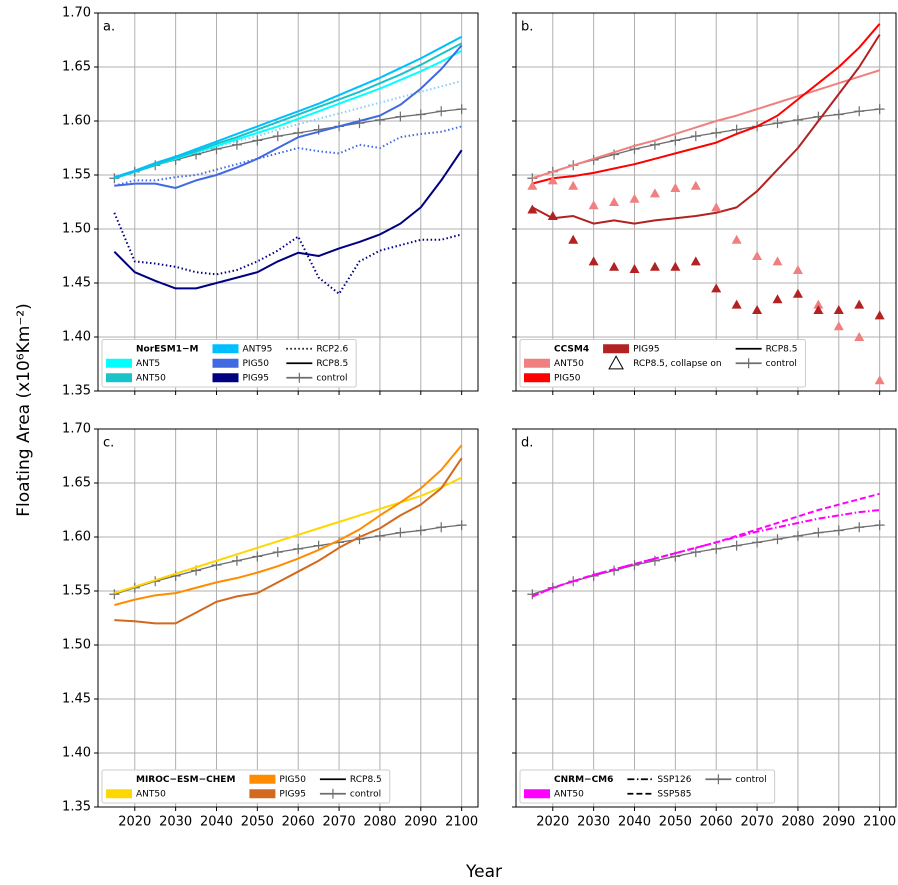 The height and width of the screenshot is (885, 898). Describe the element at coordinates (76, 699) in the screenshot. I see `y-tick-label: 1.45` at that location.